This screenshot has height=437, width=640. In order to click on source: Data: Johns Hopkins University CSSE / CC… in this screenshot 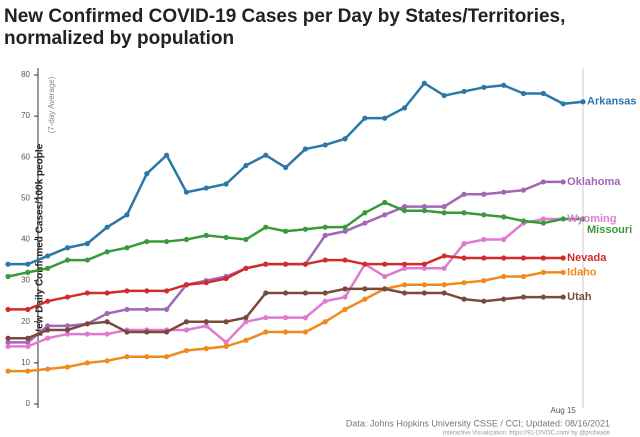, I will do `click(478, 423)`.